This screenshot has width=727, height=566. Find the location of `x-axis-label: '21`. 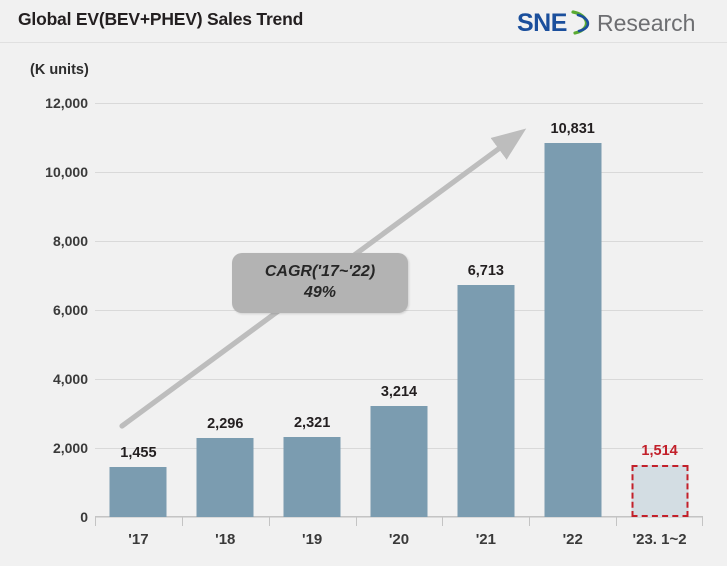

x-axis-label: '21 is located at coordinates (485, 539).